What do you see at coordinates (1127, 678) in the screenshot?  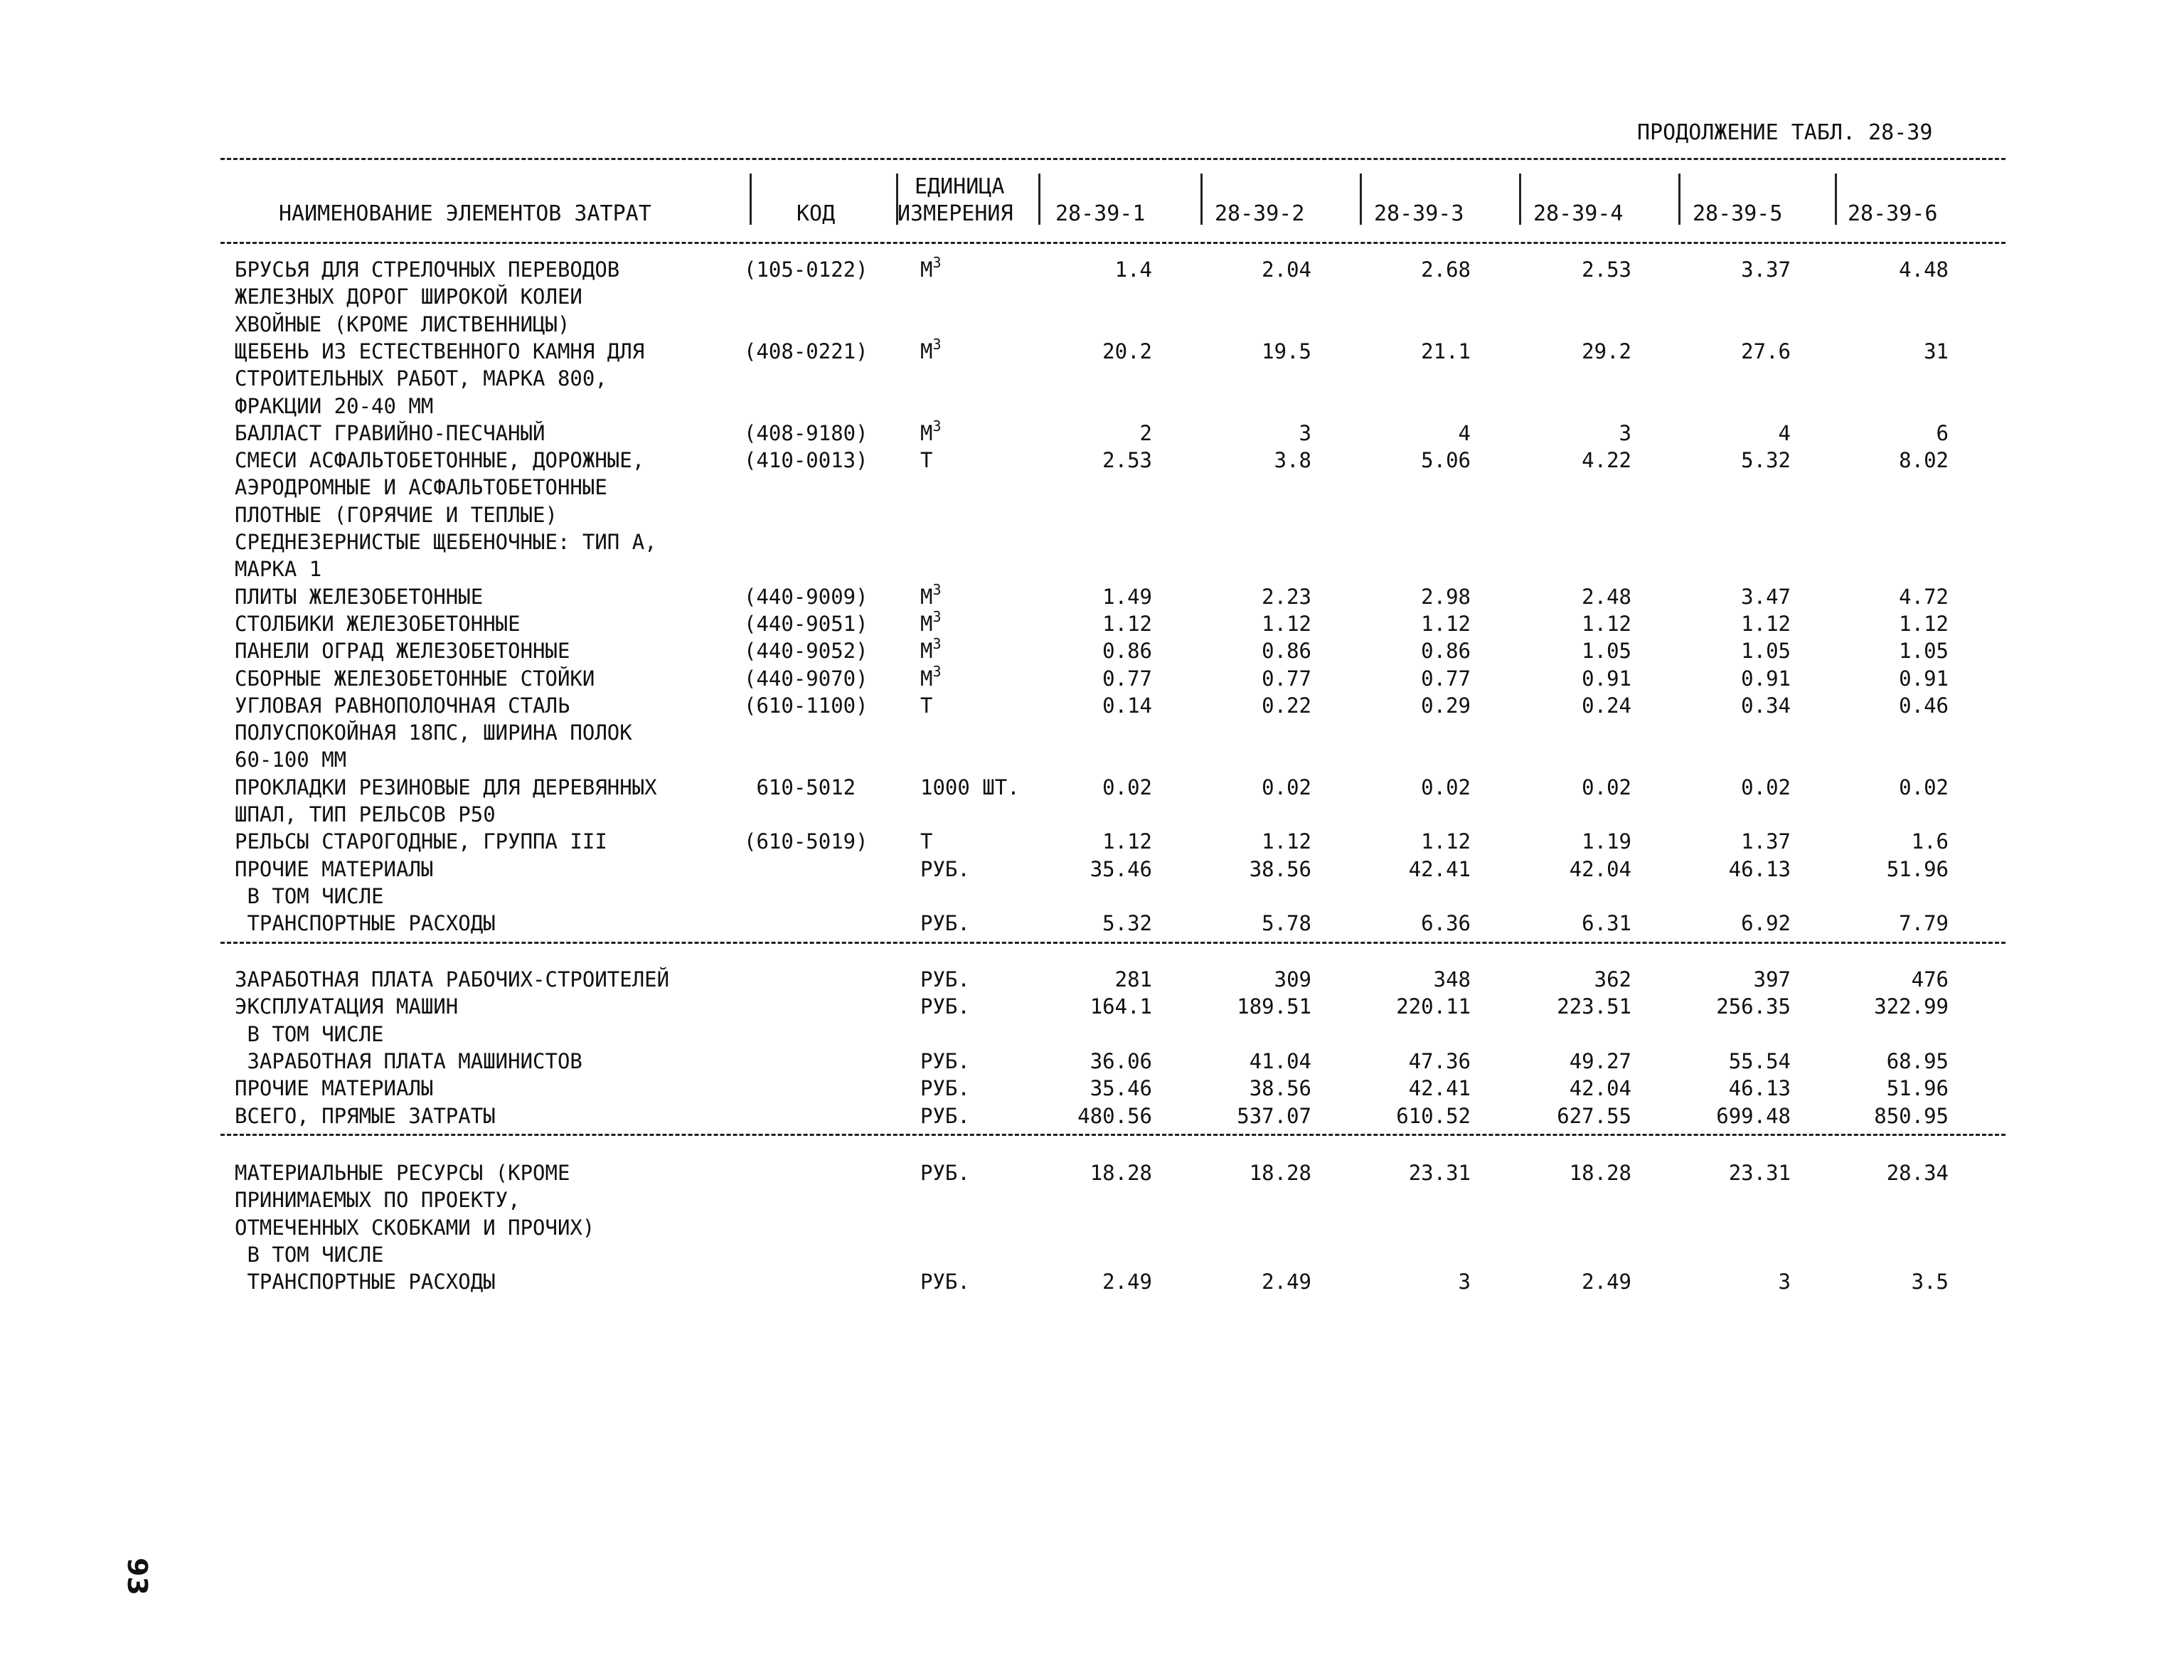 I see `row-value-col-1: 0.77` at bounding box center [1127, 678].